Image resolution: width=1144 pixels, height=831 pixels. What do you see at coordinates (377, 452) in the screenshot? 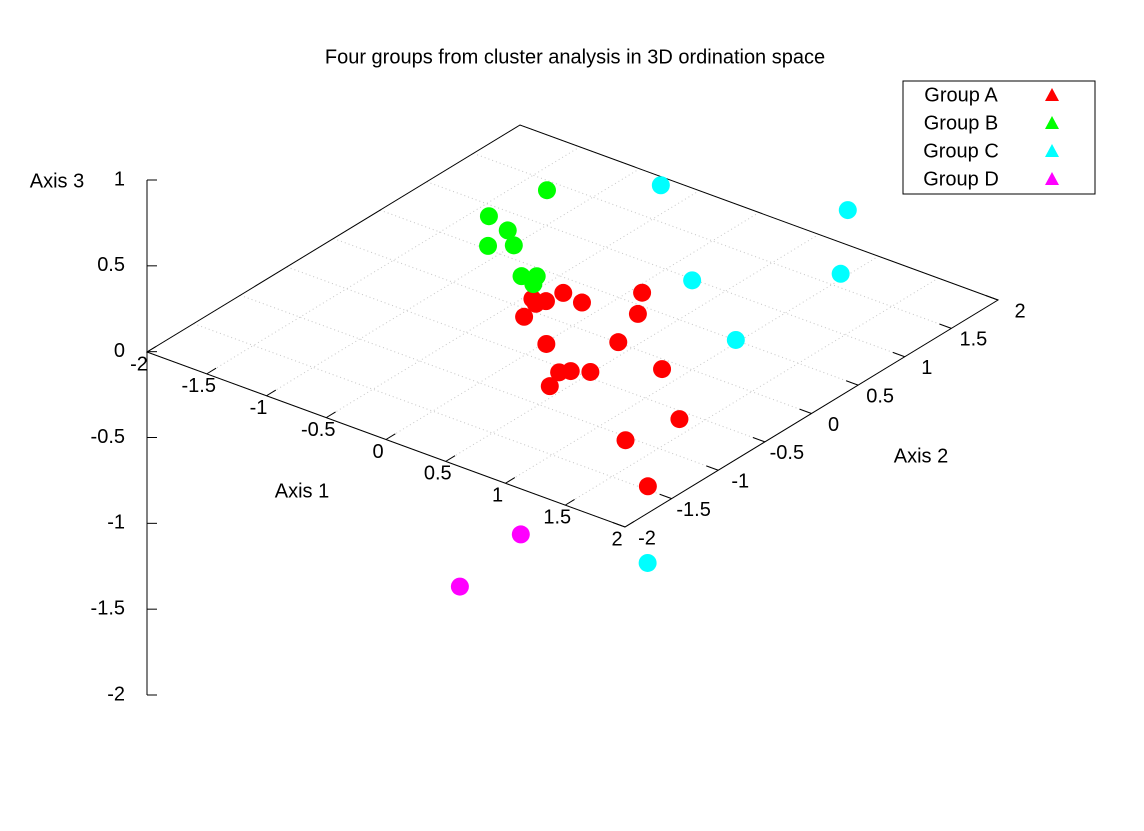
I see `x-tick-label: 0` at bounding box center [377, 452].